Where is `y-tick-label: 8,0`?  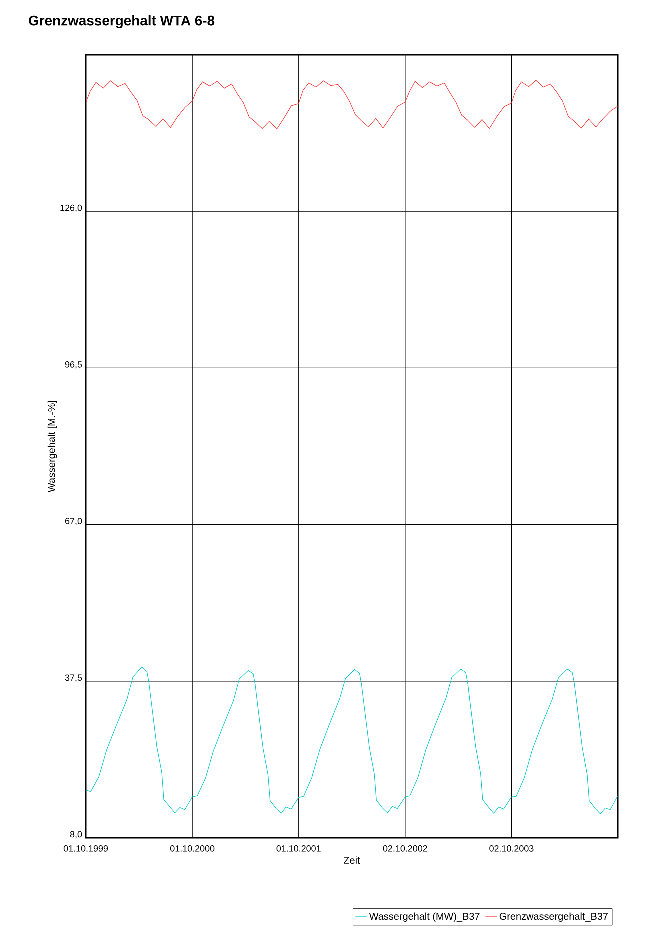 y-tick-label: 8,0 is located at coordinates (76, 835).